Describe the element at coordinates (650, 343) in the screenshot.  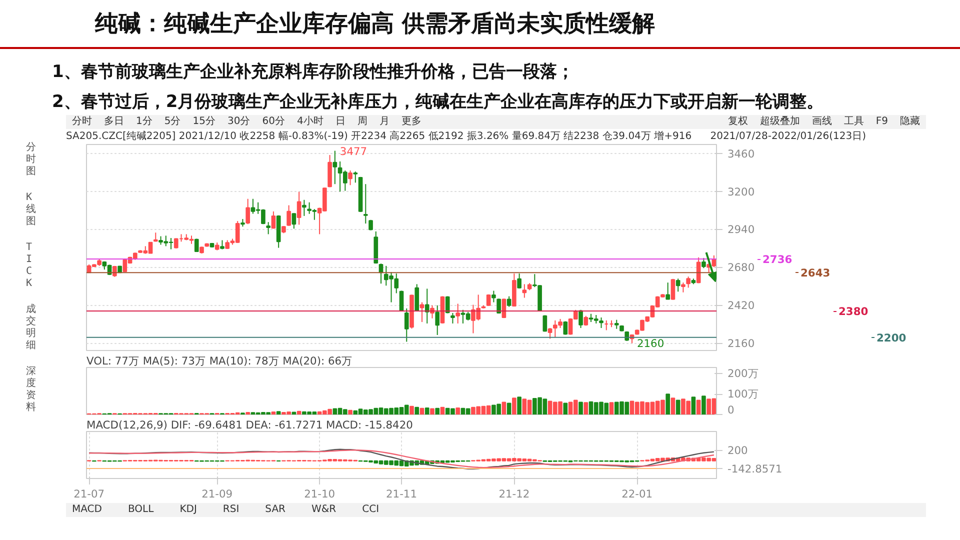
I see `annotation: 2160` at that location.